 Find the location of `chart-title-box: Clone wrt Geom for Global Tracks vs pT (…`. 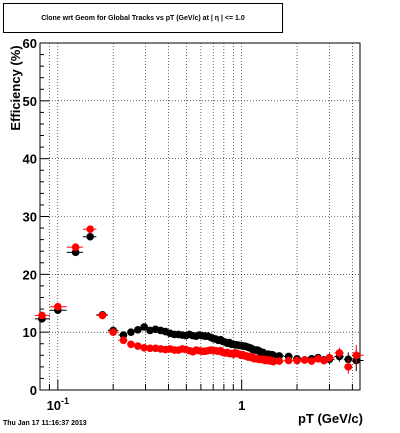

chart-title-box: Clone wrt Geom for Global Tracks vs pT (… is located at coordinates (143, 18).